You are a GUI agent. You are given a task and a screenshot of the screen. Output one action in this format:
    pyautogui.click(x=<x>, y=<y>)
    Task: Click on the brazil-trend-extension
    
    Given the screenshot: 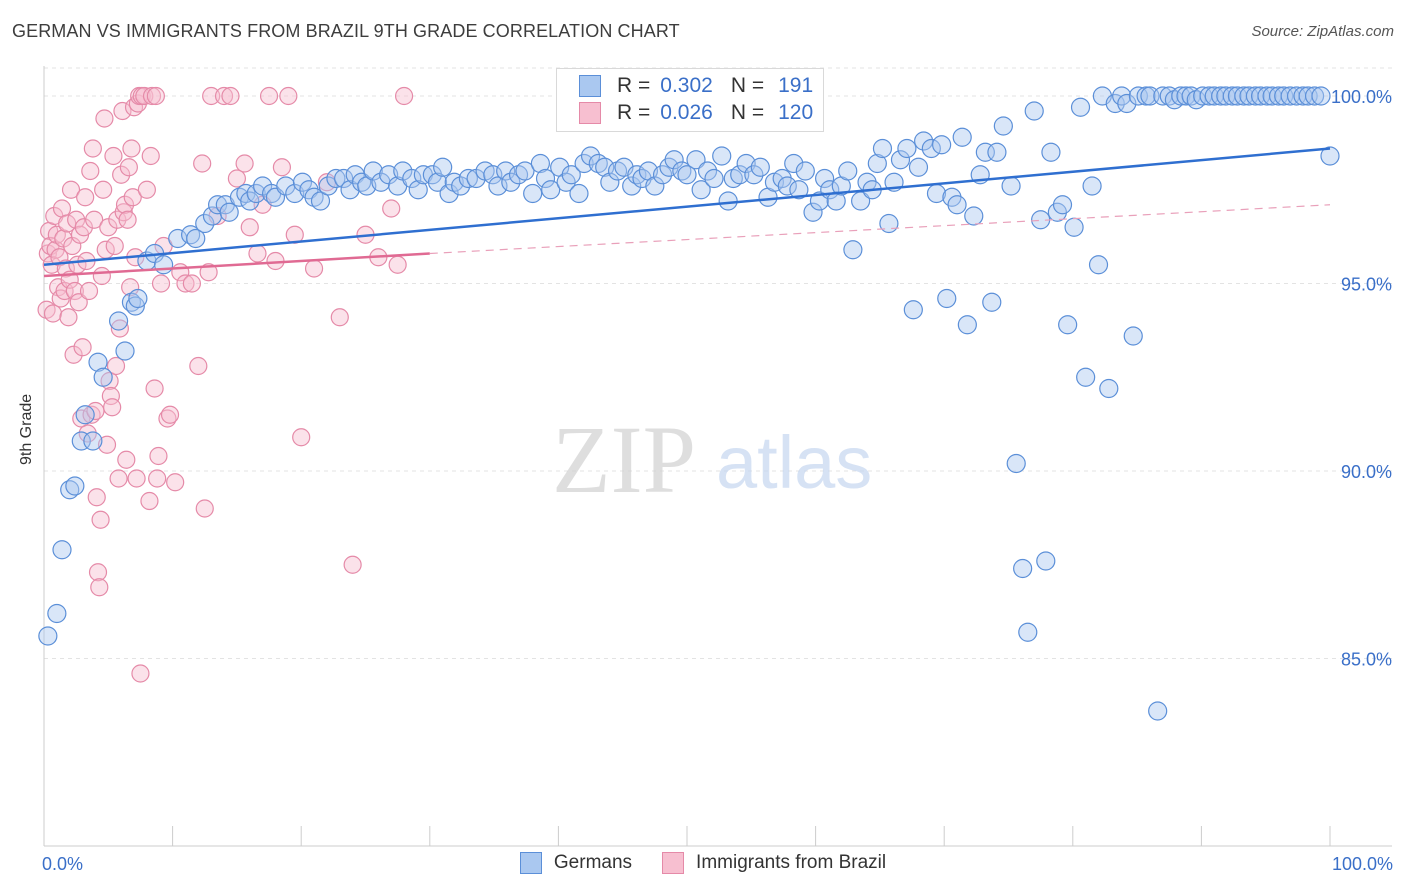 What is the action you would take?
    pyautogui.click(x=880, y=229)
    